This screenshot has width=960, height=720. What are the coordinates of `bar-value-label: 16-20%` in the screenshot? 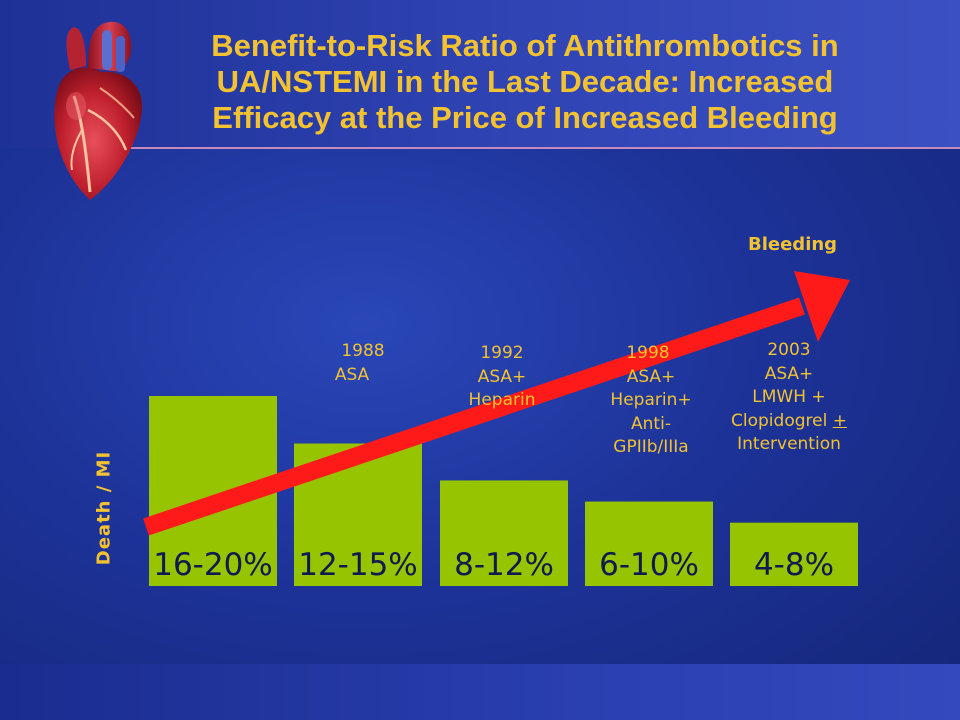 It's located at (213, 565).